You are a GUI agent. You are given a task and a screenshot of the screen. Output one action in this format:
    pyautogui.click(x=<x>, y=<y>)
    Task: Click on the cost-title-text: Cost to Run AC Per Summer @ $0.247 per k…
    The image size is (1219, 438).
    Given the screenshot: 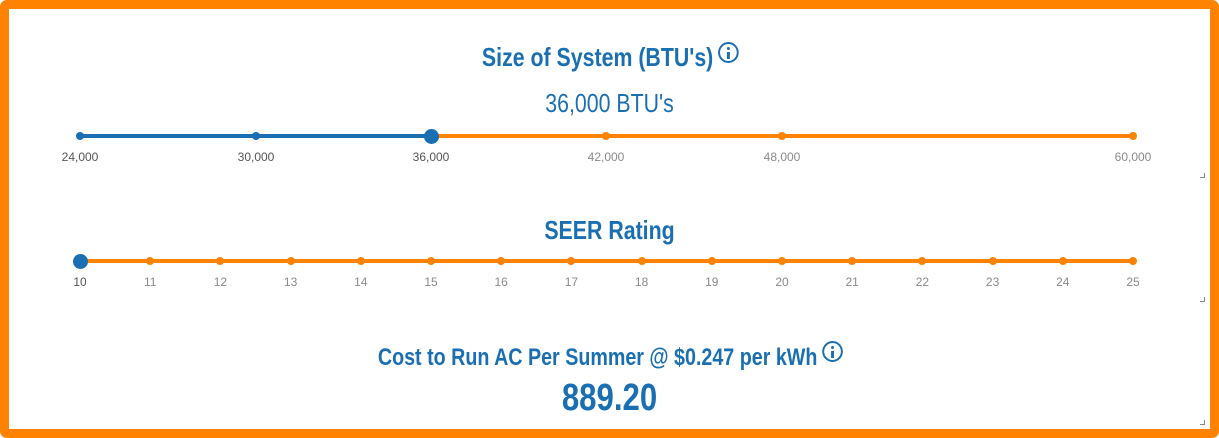 What is the action you would take?
    pyautogui.click(x=597, y=357)
    